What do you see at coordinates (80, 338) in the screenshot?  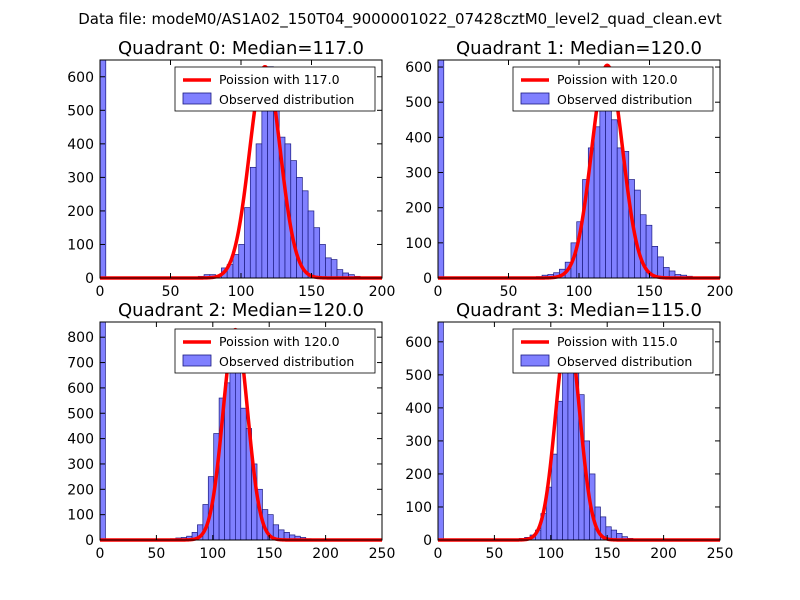 I see `y-tick-label: 800` at bounding box center [80, 338].